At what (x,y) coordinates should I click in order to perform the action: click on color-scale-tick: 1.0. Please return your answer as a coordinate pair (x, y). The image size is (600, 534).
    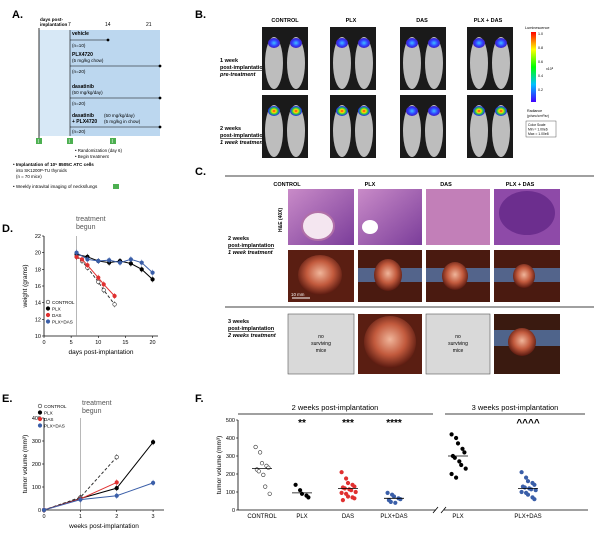
    Looking at the image, I should click on (540, 34).